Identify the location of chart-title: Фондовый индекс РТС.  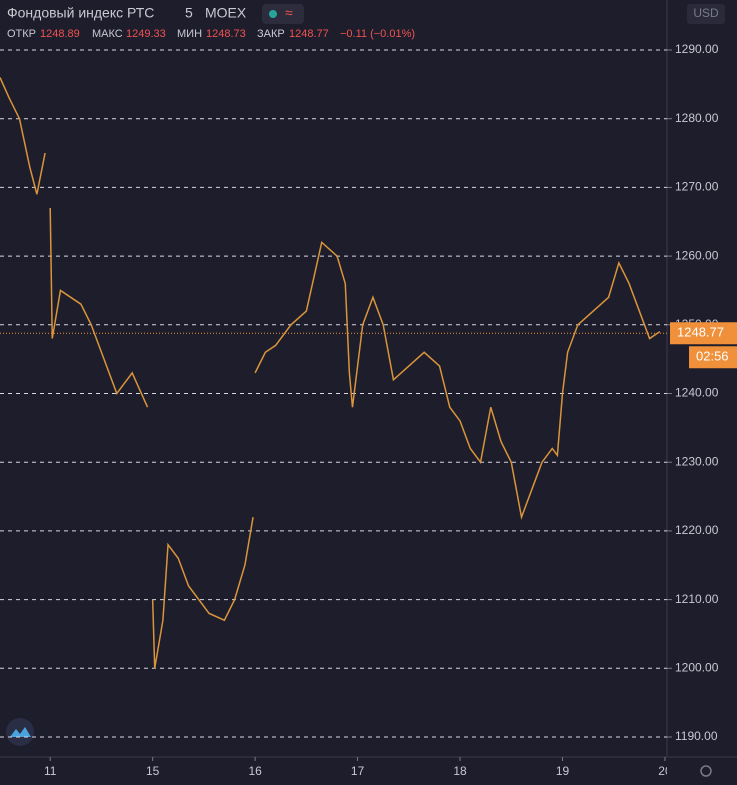
(80, 13).